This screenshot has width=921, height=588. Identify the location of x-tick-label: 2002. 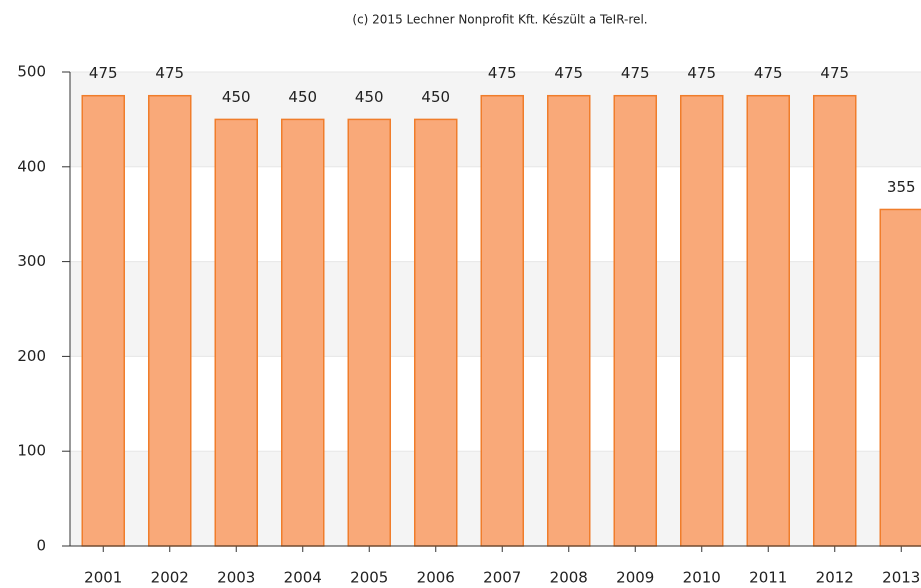
(170, 578).